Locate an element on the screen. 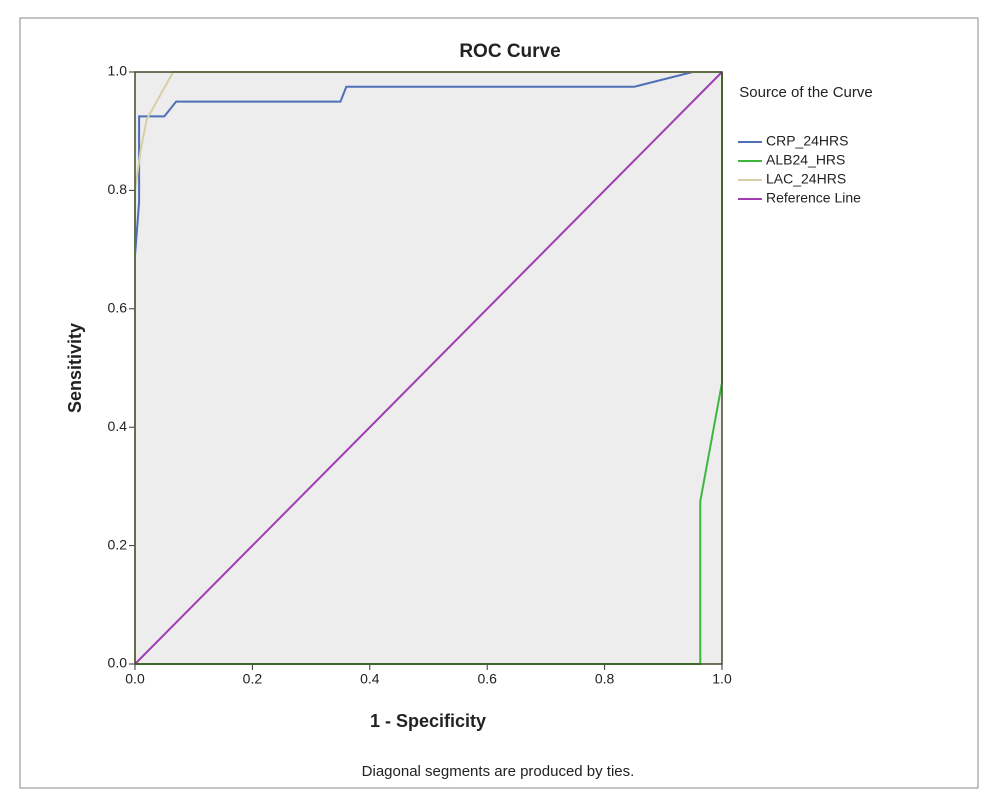 The width and height of the screenshot is (998, 806). y-tick-label: 0.8 is located at coordinates (118, 189).